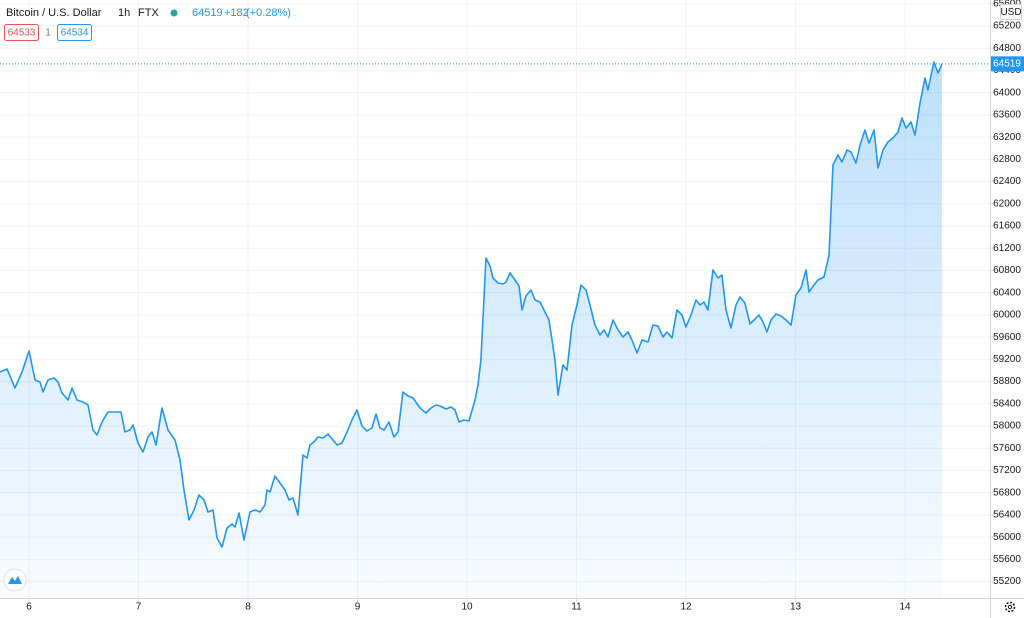 The height and width of the screenshot is (618, 1024). I want to click on y-tick-label: 59200, so click(1007, 359).